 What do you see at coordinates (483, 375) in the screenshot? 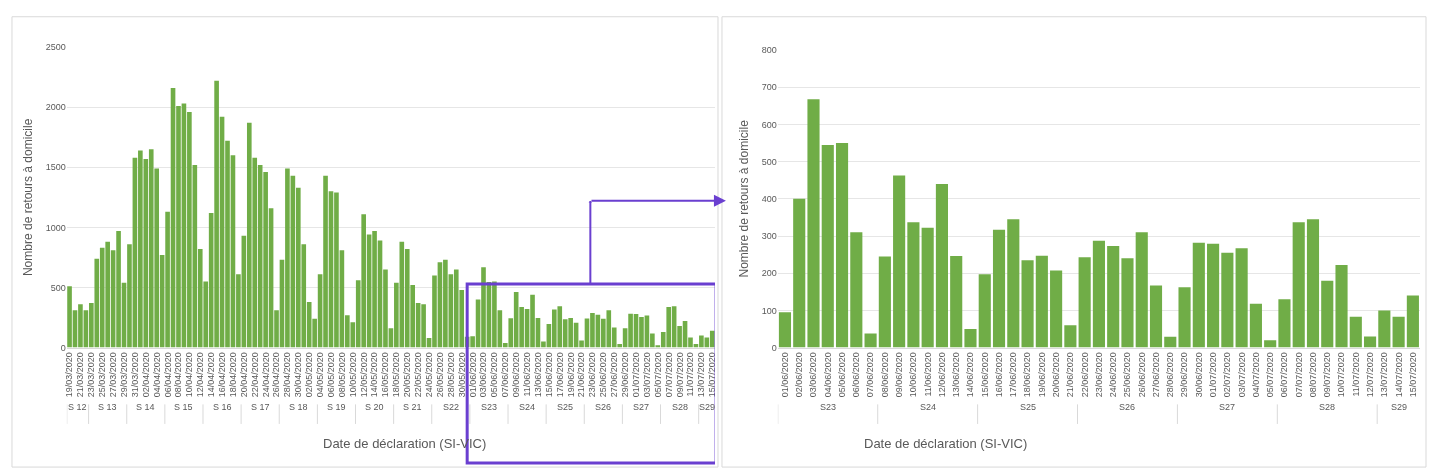
I see `x-tick-label: 03/06/2020` at bounding box center [483, 375].